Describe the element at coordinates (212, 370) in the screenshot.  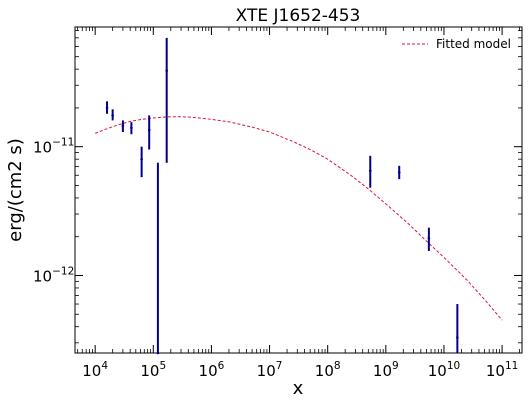
I see `x-tick-label: 10⁶` at that location.